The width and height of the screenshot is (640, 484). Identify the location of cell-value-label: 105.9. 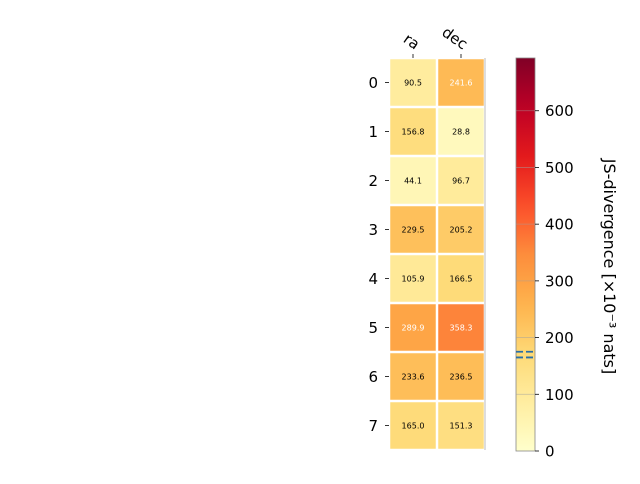
(413, 279).